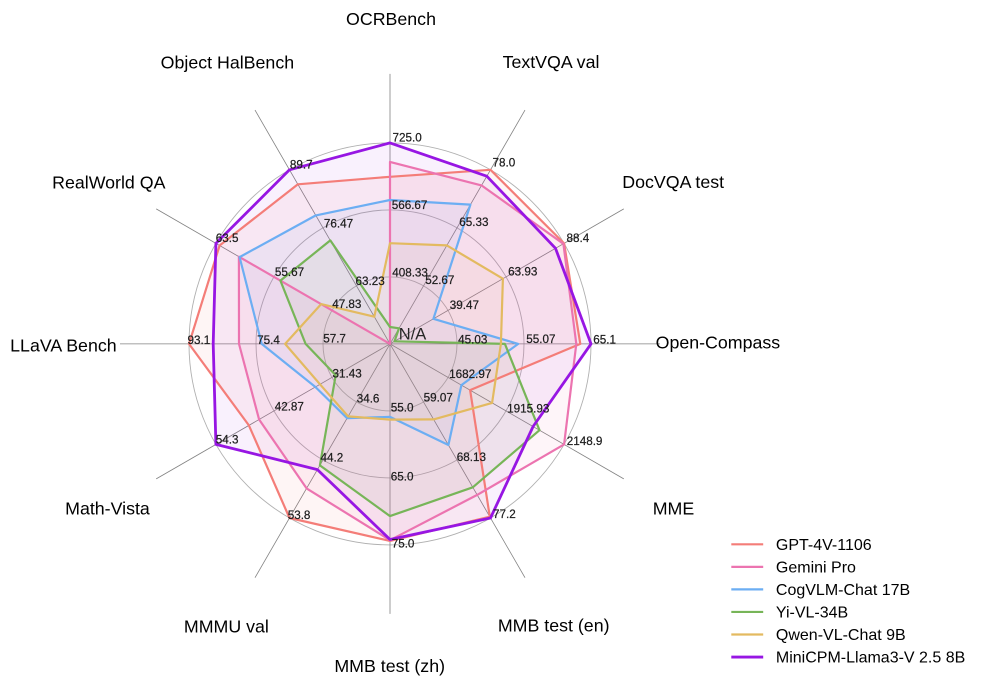 Image resolution: width=986 pixels, height=690 pixels. What do you see at coordinates (226, 626) in the screenshot?
I see `svg-text: MMMU val` at bounding box center [226, 626].